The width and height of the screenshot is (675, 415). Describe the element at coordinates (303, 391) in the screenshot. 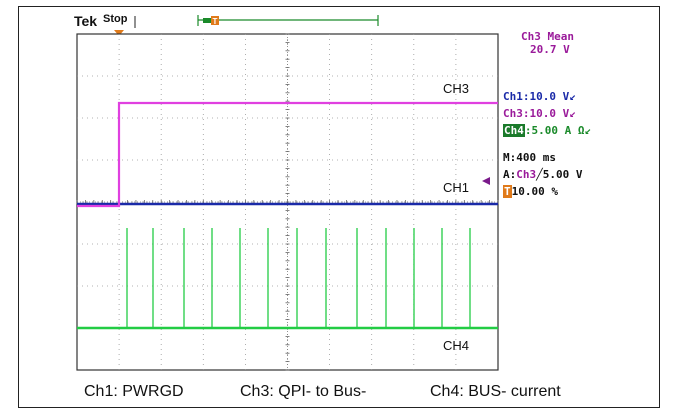

I see `caption-ch3: Ch3: QPI- to Bus-` at that location.